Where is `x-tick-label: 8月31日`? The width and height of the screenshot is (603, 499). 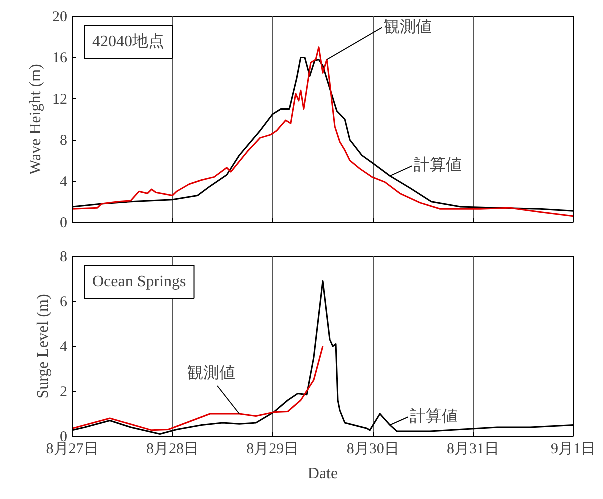
x-tick-label: 8月31日 is located at coordinates (473, 450).